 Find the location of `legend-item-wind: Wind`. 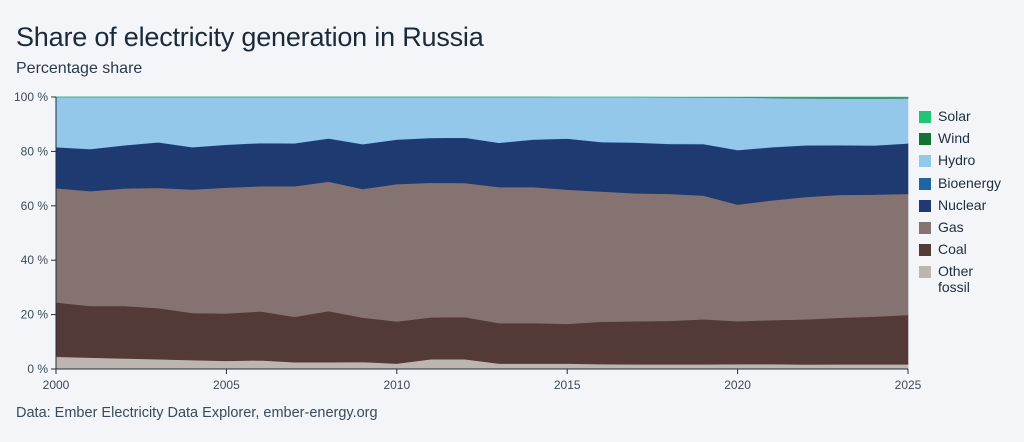

legend-item-wind: Wind is located at coordinates (969, 141).